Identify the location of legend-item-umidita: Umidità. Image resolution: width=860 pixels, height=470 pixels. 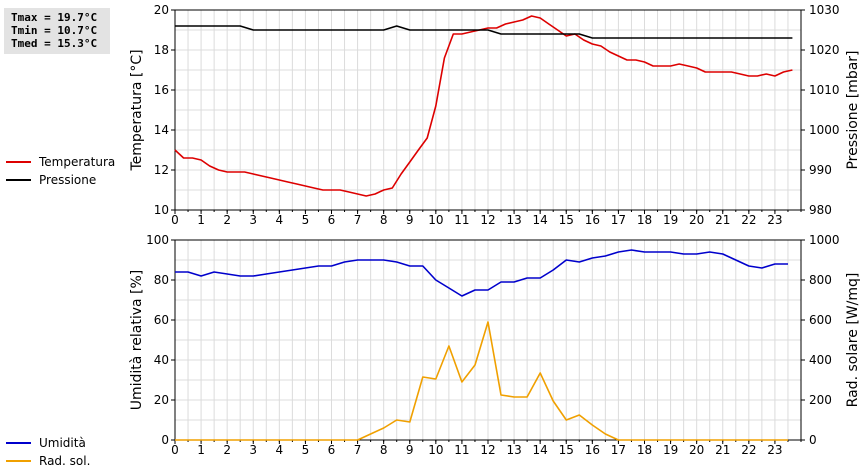
(48, 443).